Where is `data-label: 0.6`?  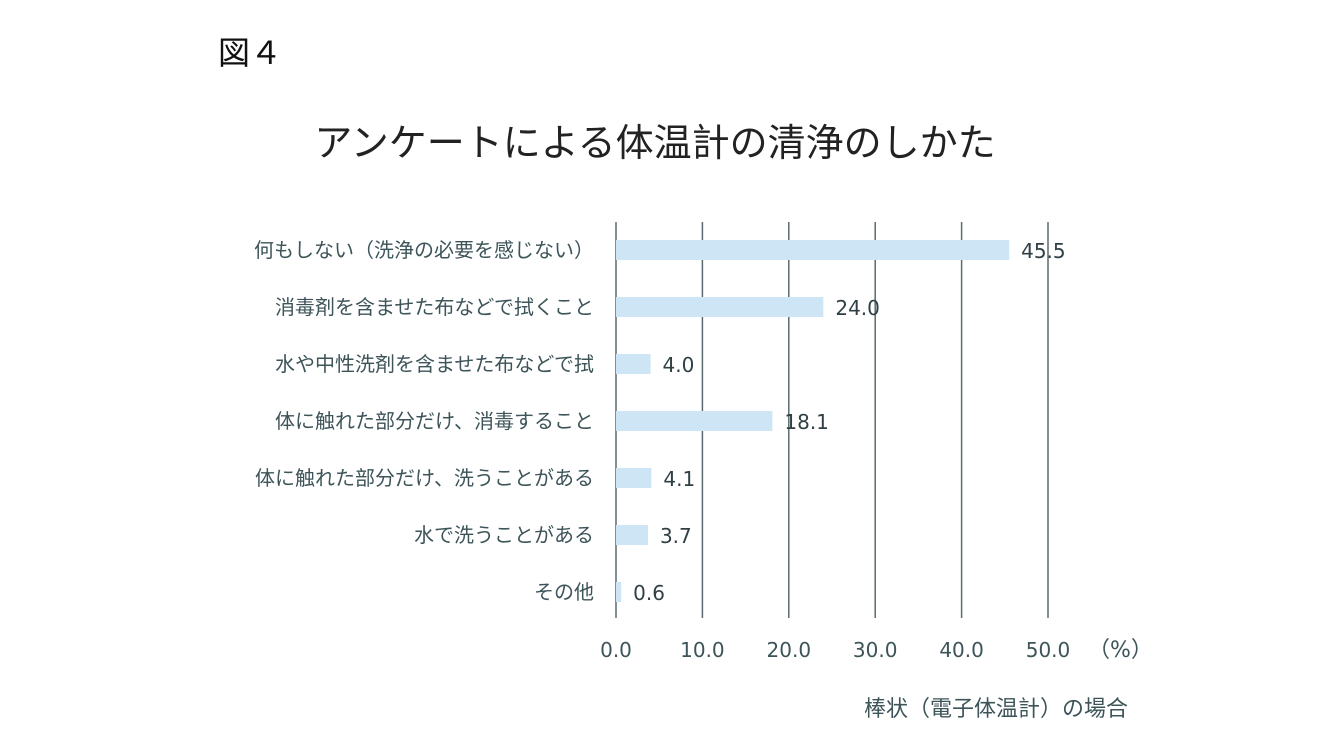 data-label: 0.6 is located at coordinates (649, 593).